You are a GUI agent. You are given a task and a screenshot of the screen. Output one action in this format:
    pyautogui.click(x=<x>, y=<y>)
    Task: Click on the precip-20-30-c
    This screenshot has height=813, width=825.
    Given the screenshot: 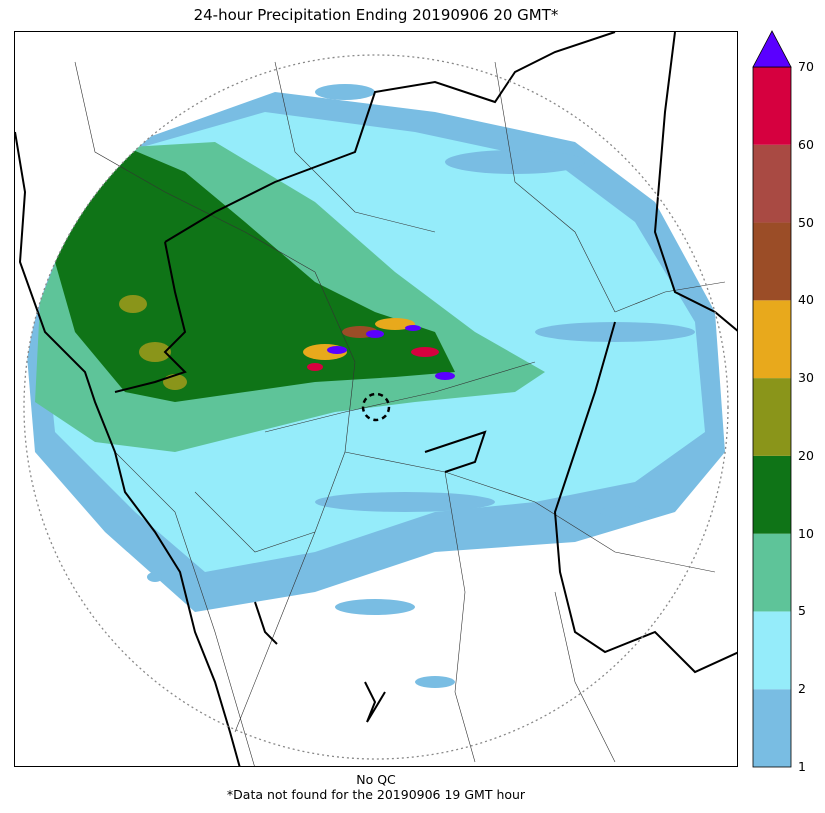 What is the action you would take?
    pyautogui.click(x=175, y=382)
    